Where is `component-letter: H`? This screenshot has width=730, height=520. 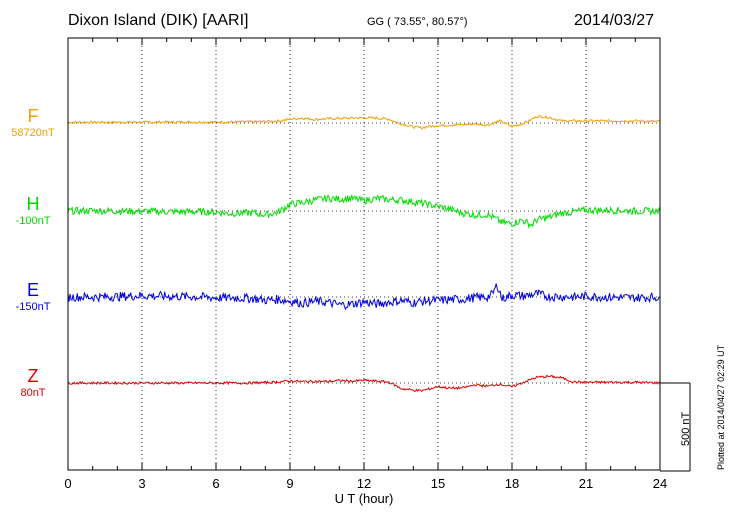
component-letter: H is located at coordinates (33, 204).